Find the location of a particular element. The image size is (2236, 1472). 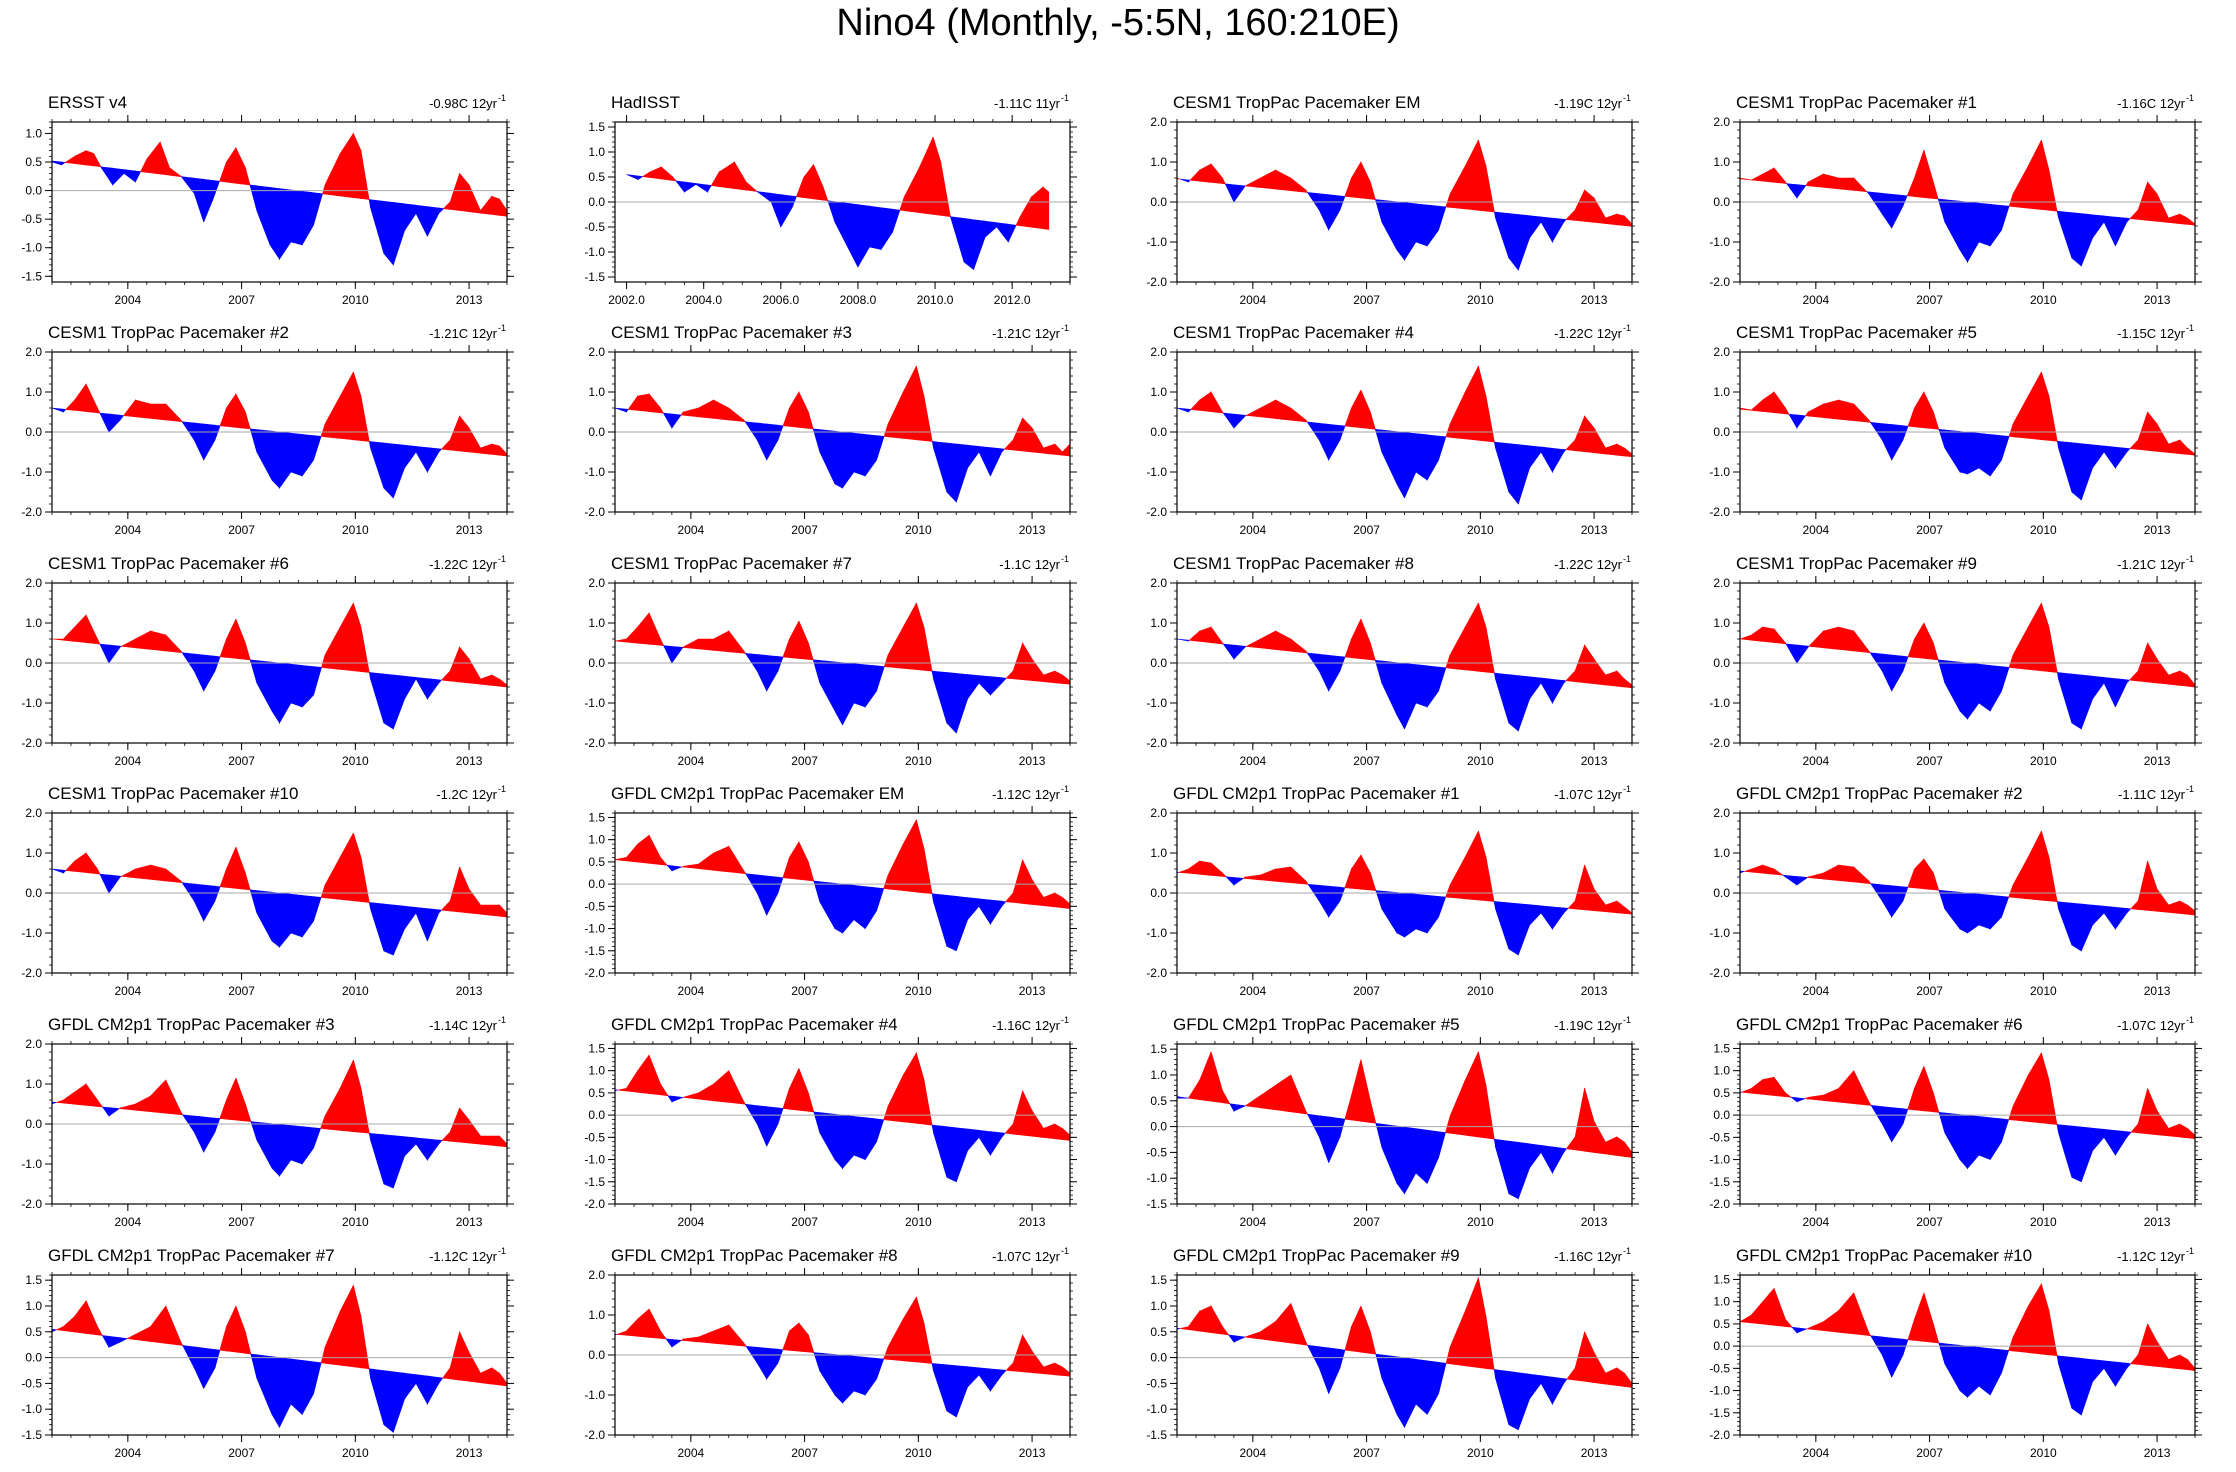

y-tick-label: 0.5 is located at coordinates (1158, 1332).